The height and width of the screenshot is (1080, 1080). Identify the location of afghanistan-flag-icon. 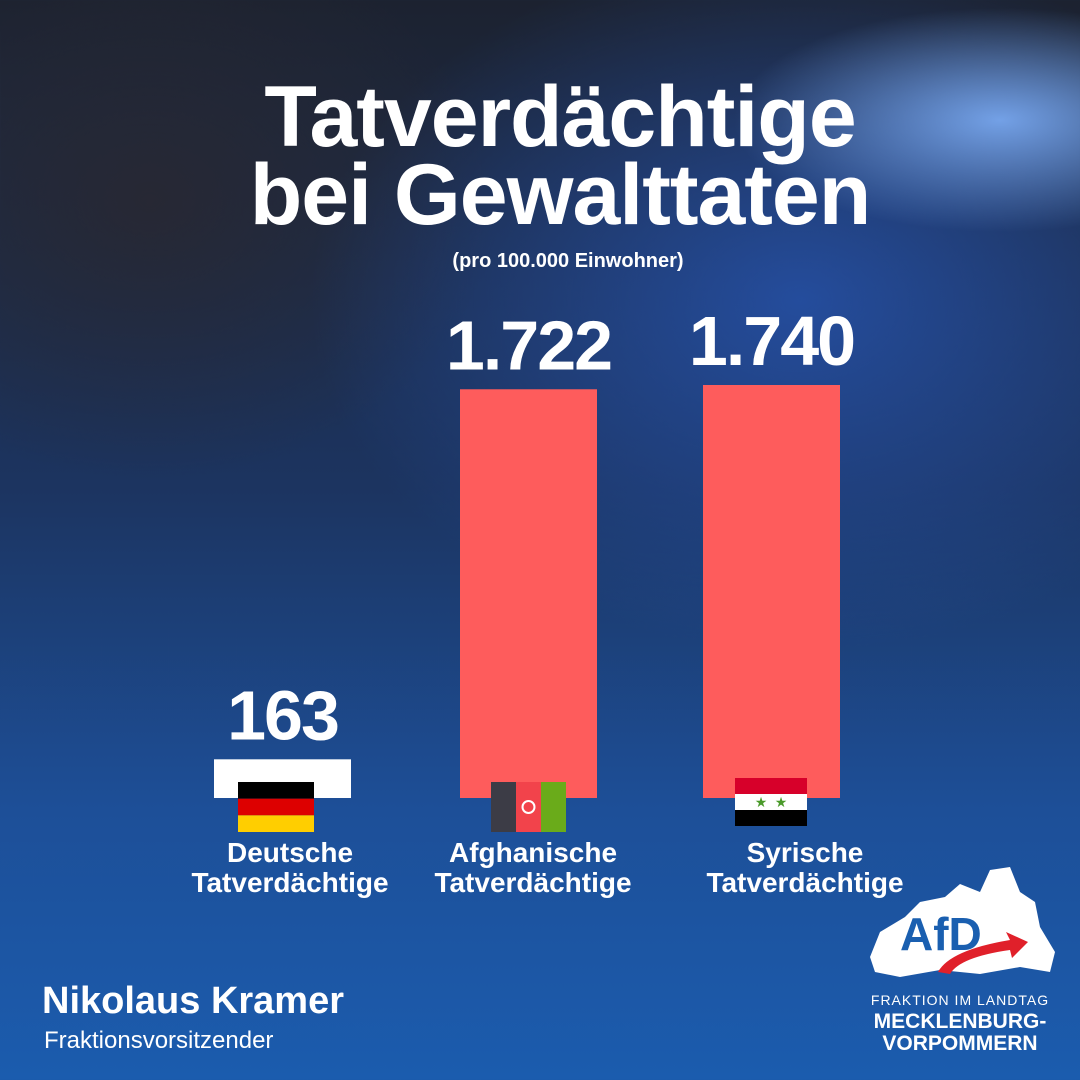
(528, 807).